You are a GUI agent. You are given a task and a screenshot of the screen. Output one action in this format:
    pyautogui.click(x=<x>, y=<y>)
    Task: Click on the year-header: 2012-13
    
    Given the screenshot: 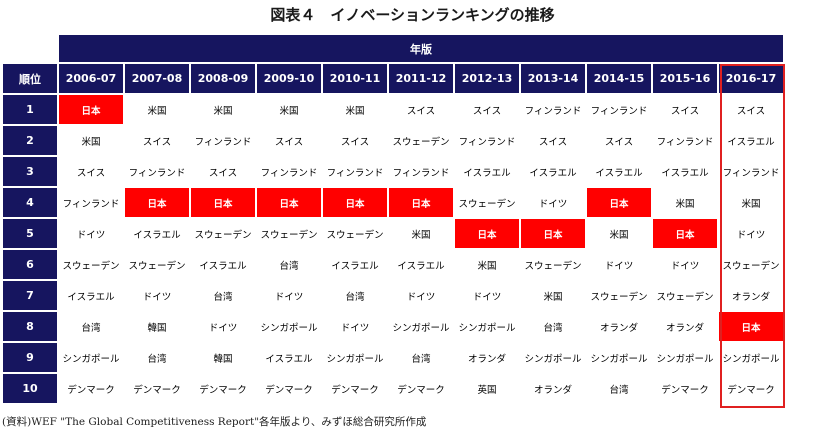 What is the action you would take?
    pyautogui.click(x=487, y=78)
    